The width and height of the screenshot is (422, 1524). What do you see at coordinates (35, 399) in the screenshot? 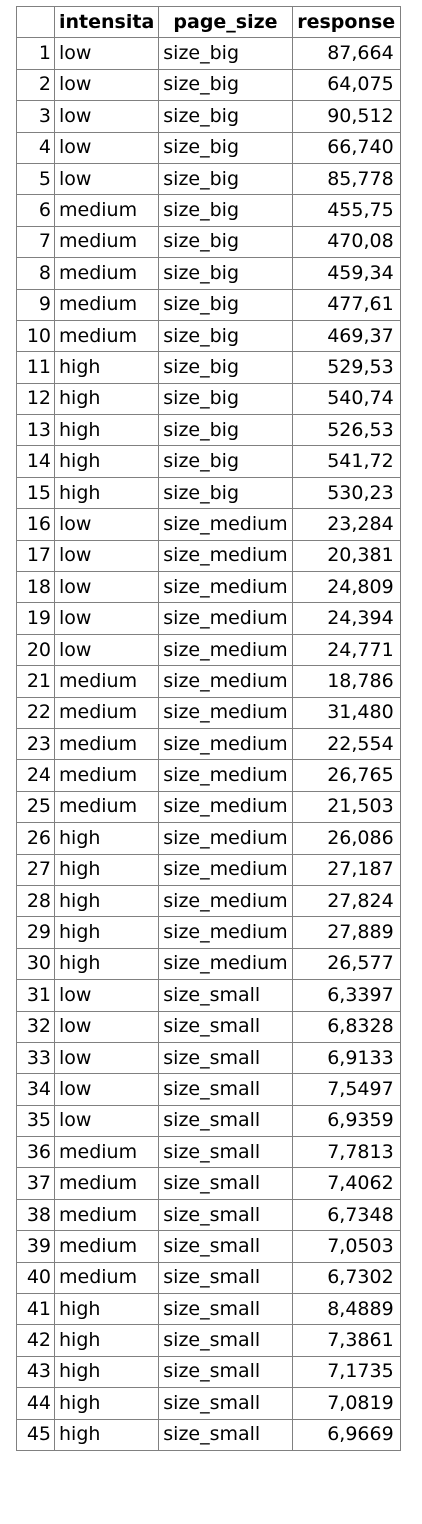
I see `row-index: 12` at bounding box center [35, 399].